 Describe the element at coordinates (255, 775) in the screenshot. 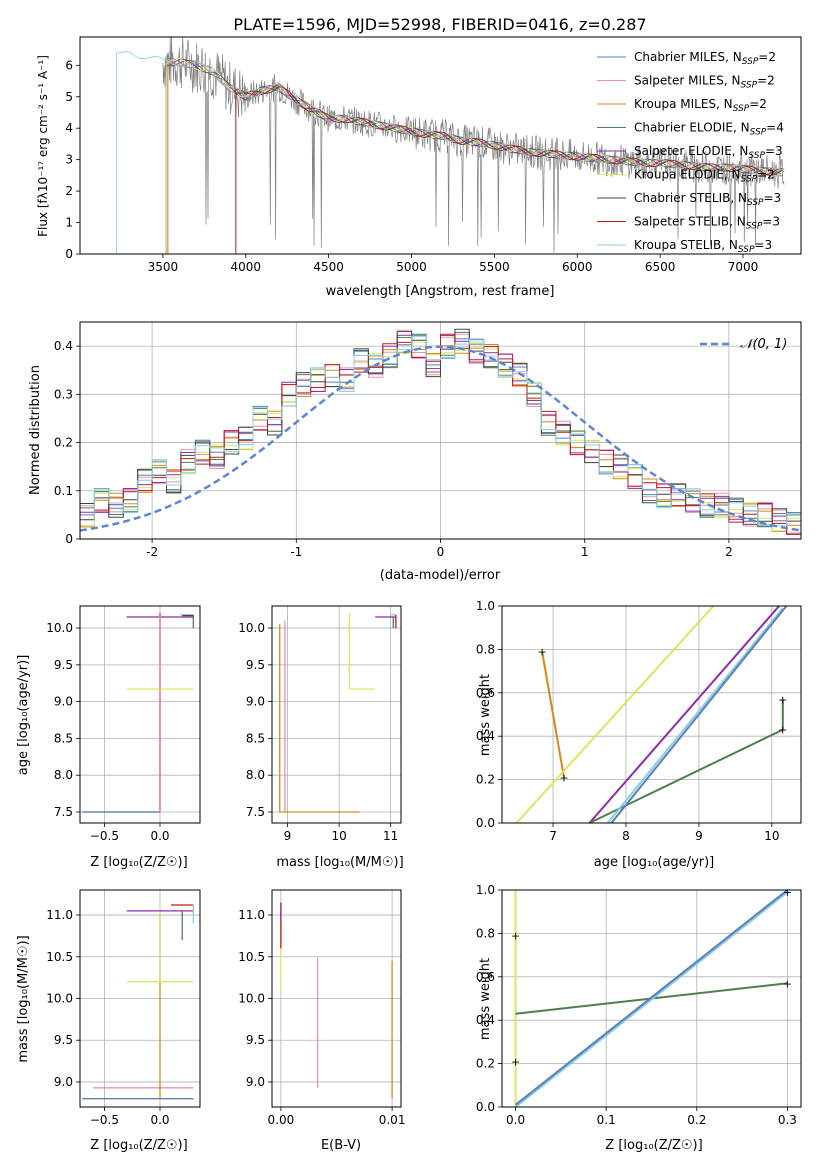

I see `y-tick-label: 8.0` at that location.